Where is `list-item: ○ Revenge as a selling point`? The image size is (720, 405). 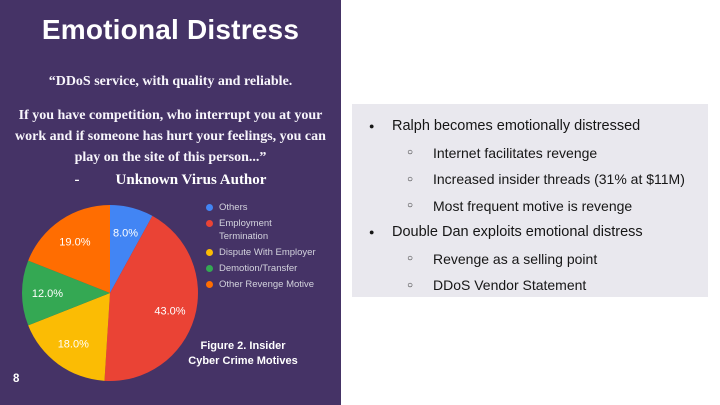
list-item: ○ Revenge as a selling point is located at coordinates (530, 259).